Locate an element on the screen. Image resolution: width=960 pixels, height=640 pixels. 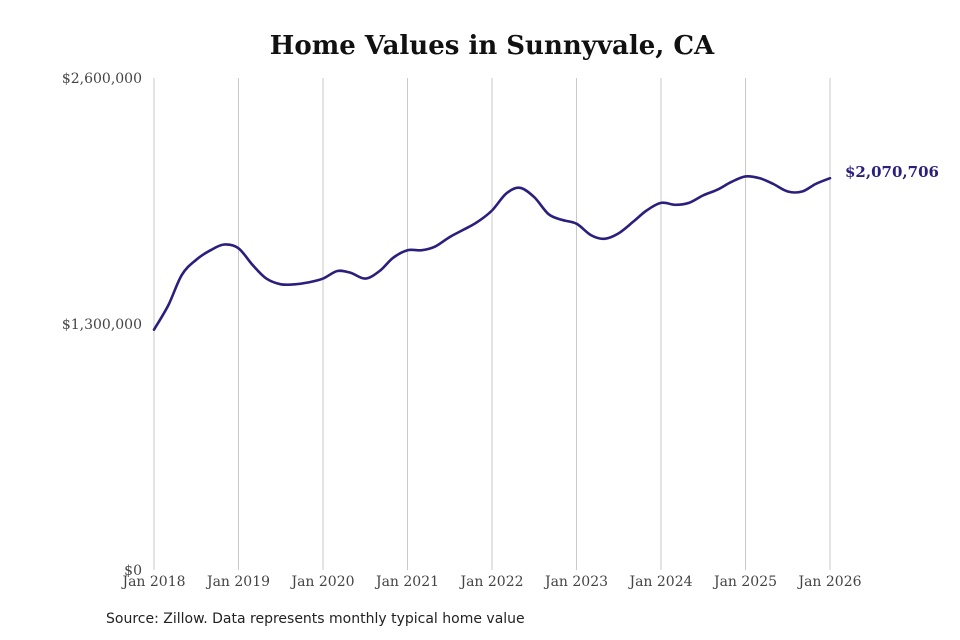
x-tick-label: Jan 2025 is located at coordinates (744, 582).